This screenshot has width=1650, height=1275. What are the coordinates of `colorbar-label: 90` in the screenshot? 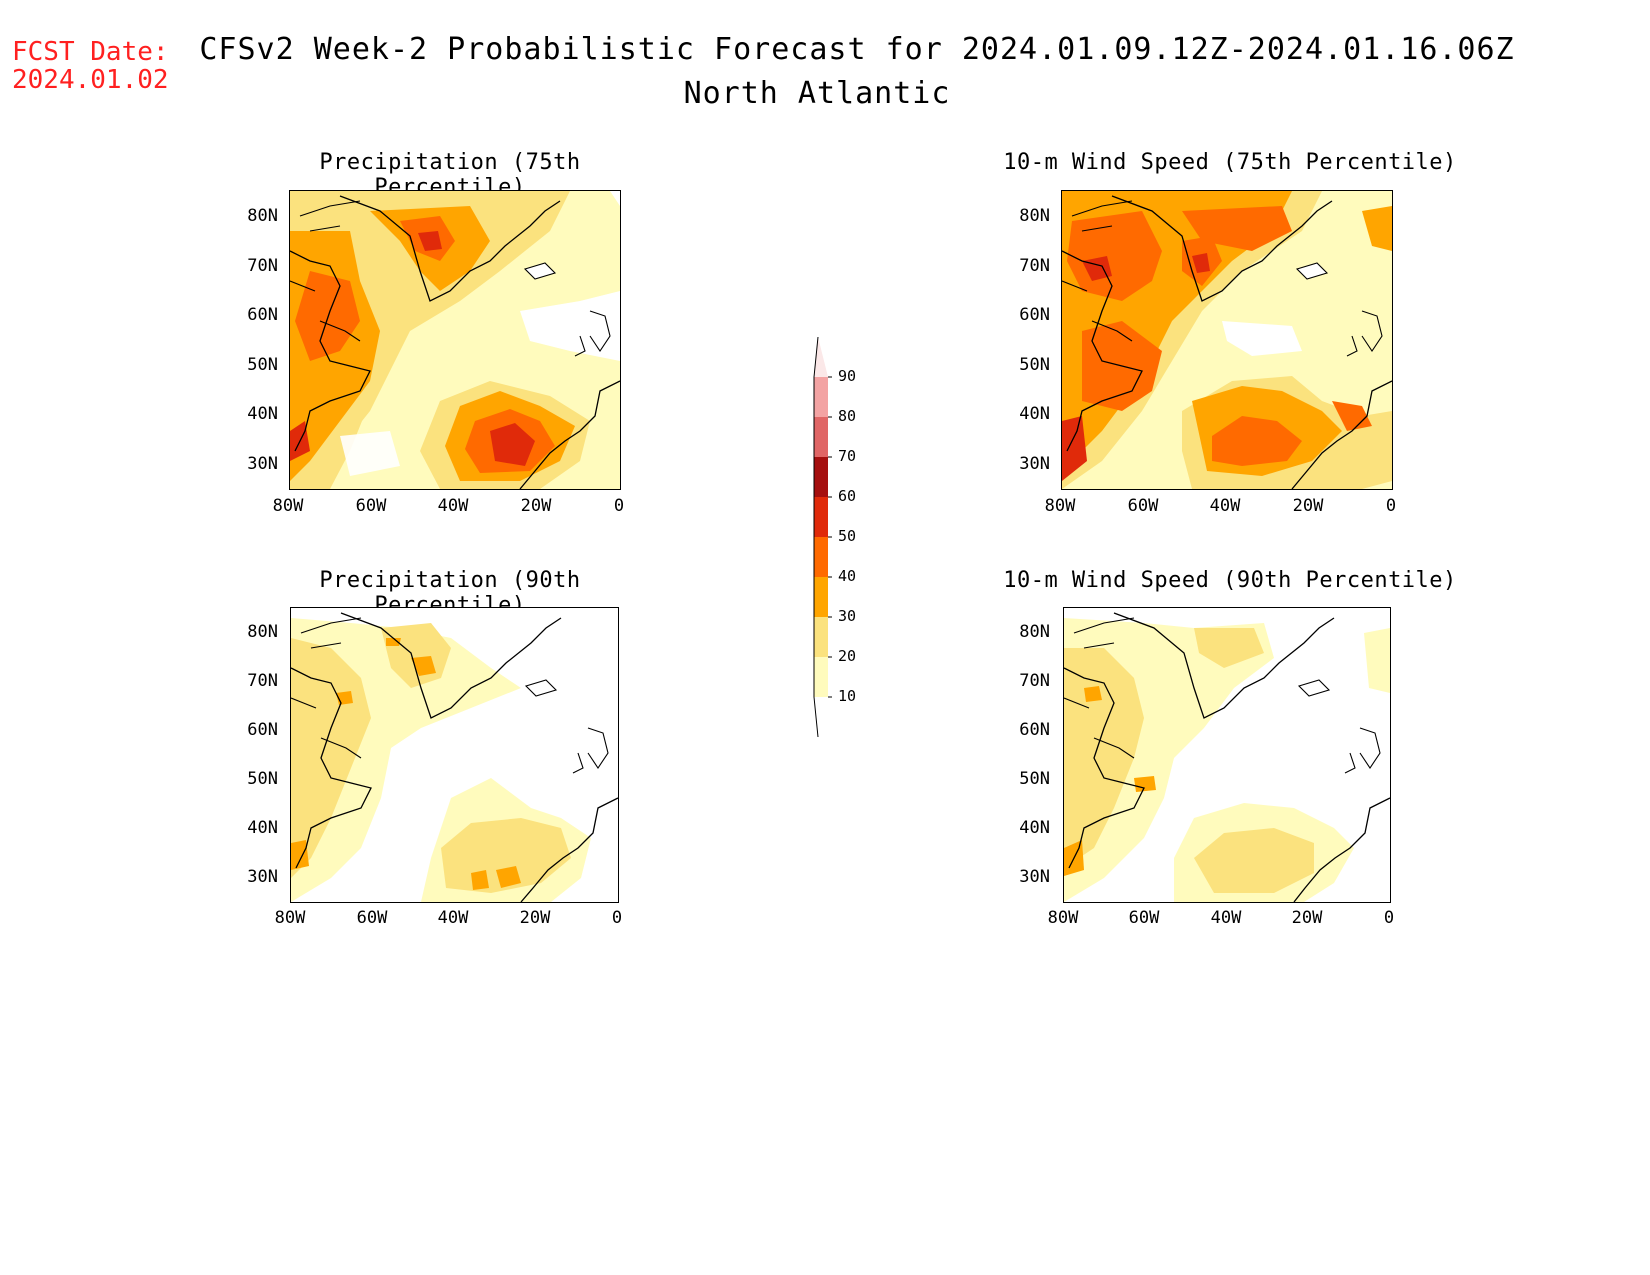 It's located at (847, 376).